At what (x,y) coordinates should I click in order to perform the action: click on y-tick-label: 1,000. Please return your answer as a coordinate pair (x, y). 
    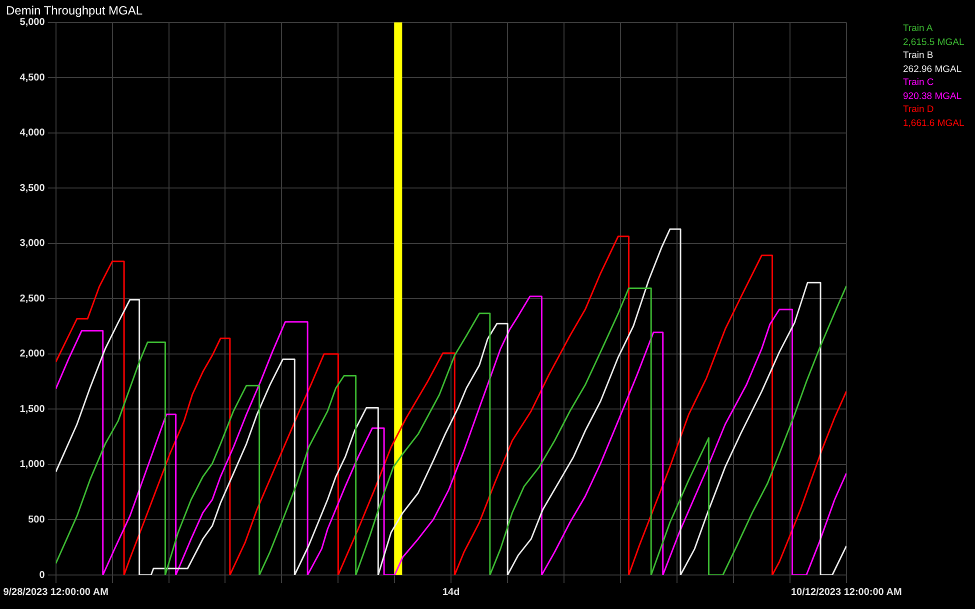
    Looking at the image, I should click on (33, 464).